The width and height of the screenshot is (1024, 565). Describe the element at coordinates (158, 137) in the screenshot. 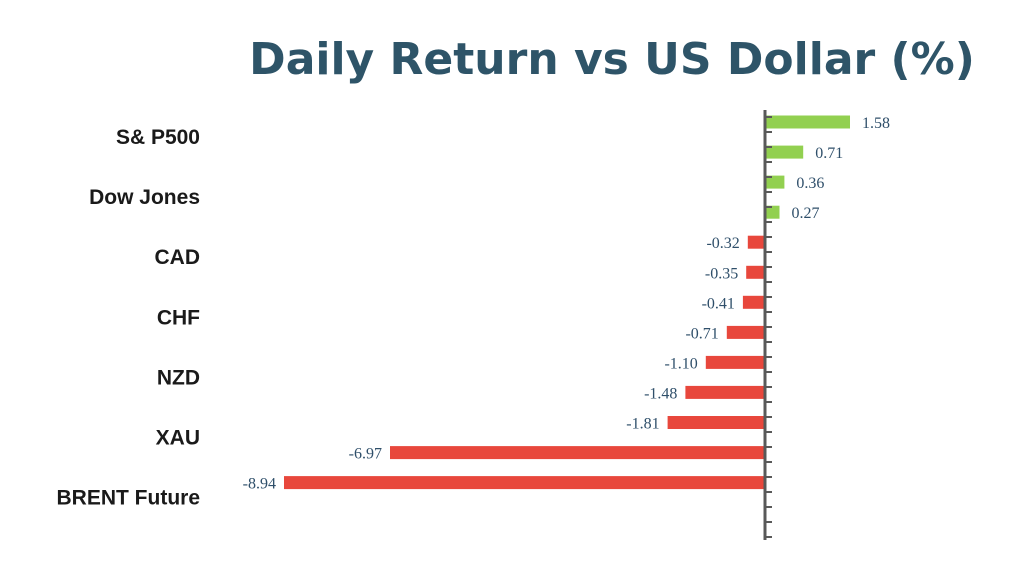

I see `category-label: S& P500` at that location.